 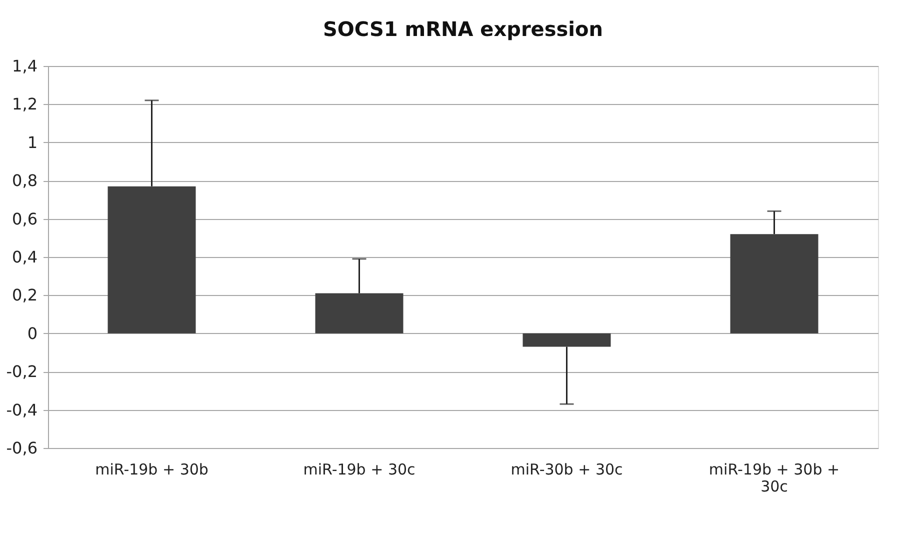 What do you see at coordinates (25, 295) in the screenshot?
I see `y-tick-label: 0,2` at bounding box center [25, 295].